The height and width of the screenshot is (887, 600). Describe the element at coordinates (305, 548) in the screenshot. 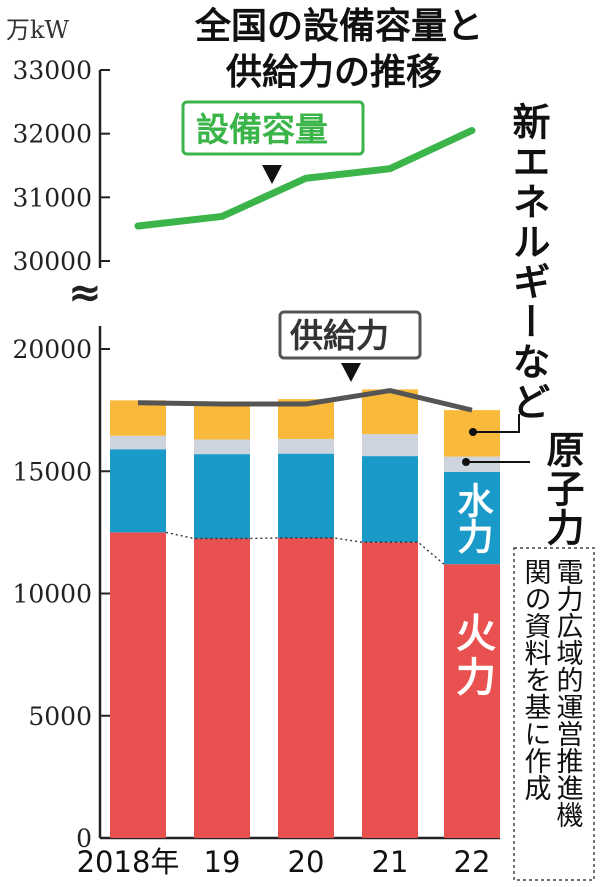

I see `thermal-connector-line` at that location.